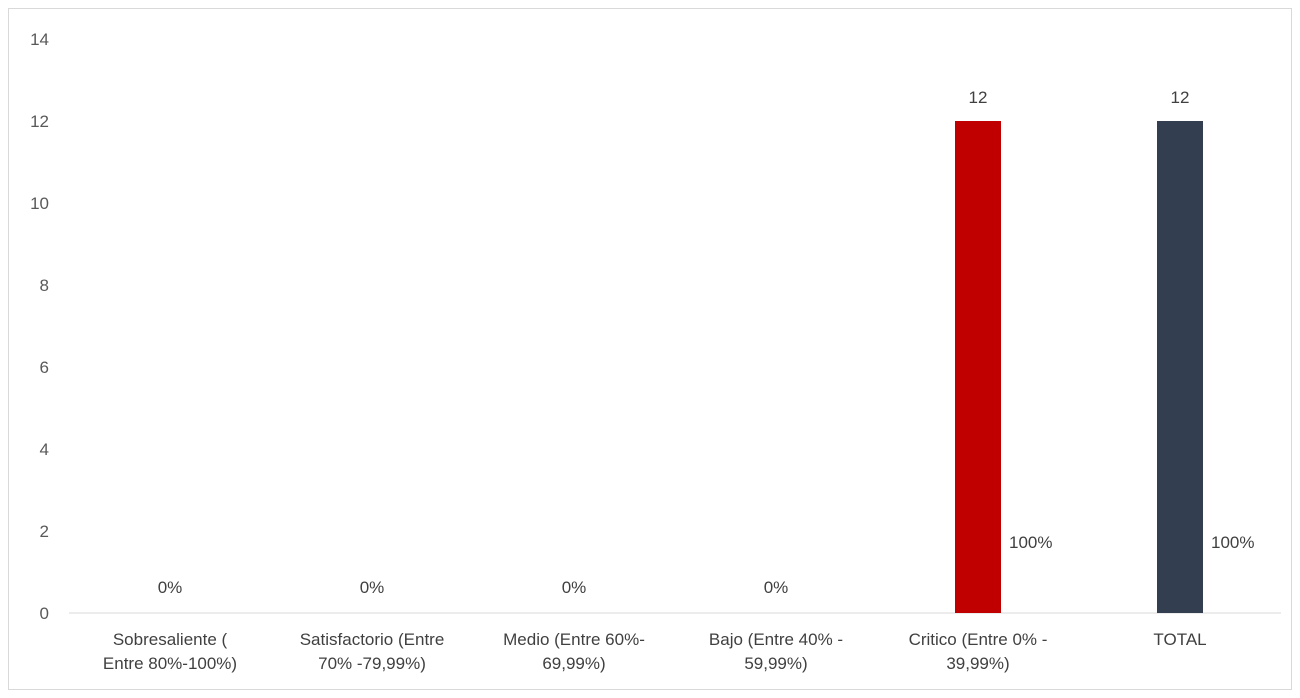 This screenshot has height=698, width=1300. I want to click on percent-labels: 0% 0% 0% 0% 100% 100%, so click(706, 565).